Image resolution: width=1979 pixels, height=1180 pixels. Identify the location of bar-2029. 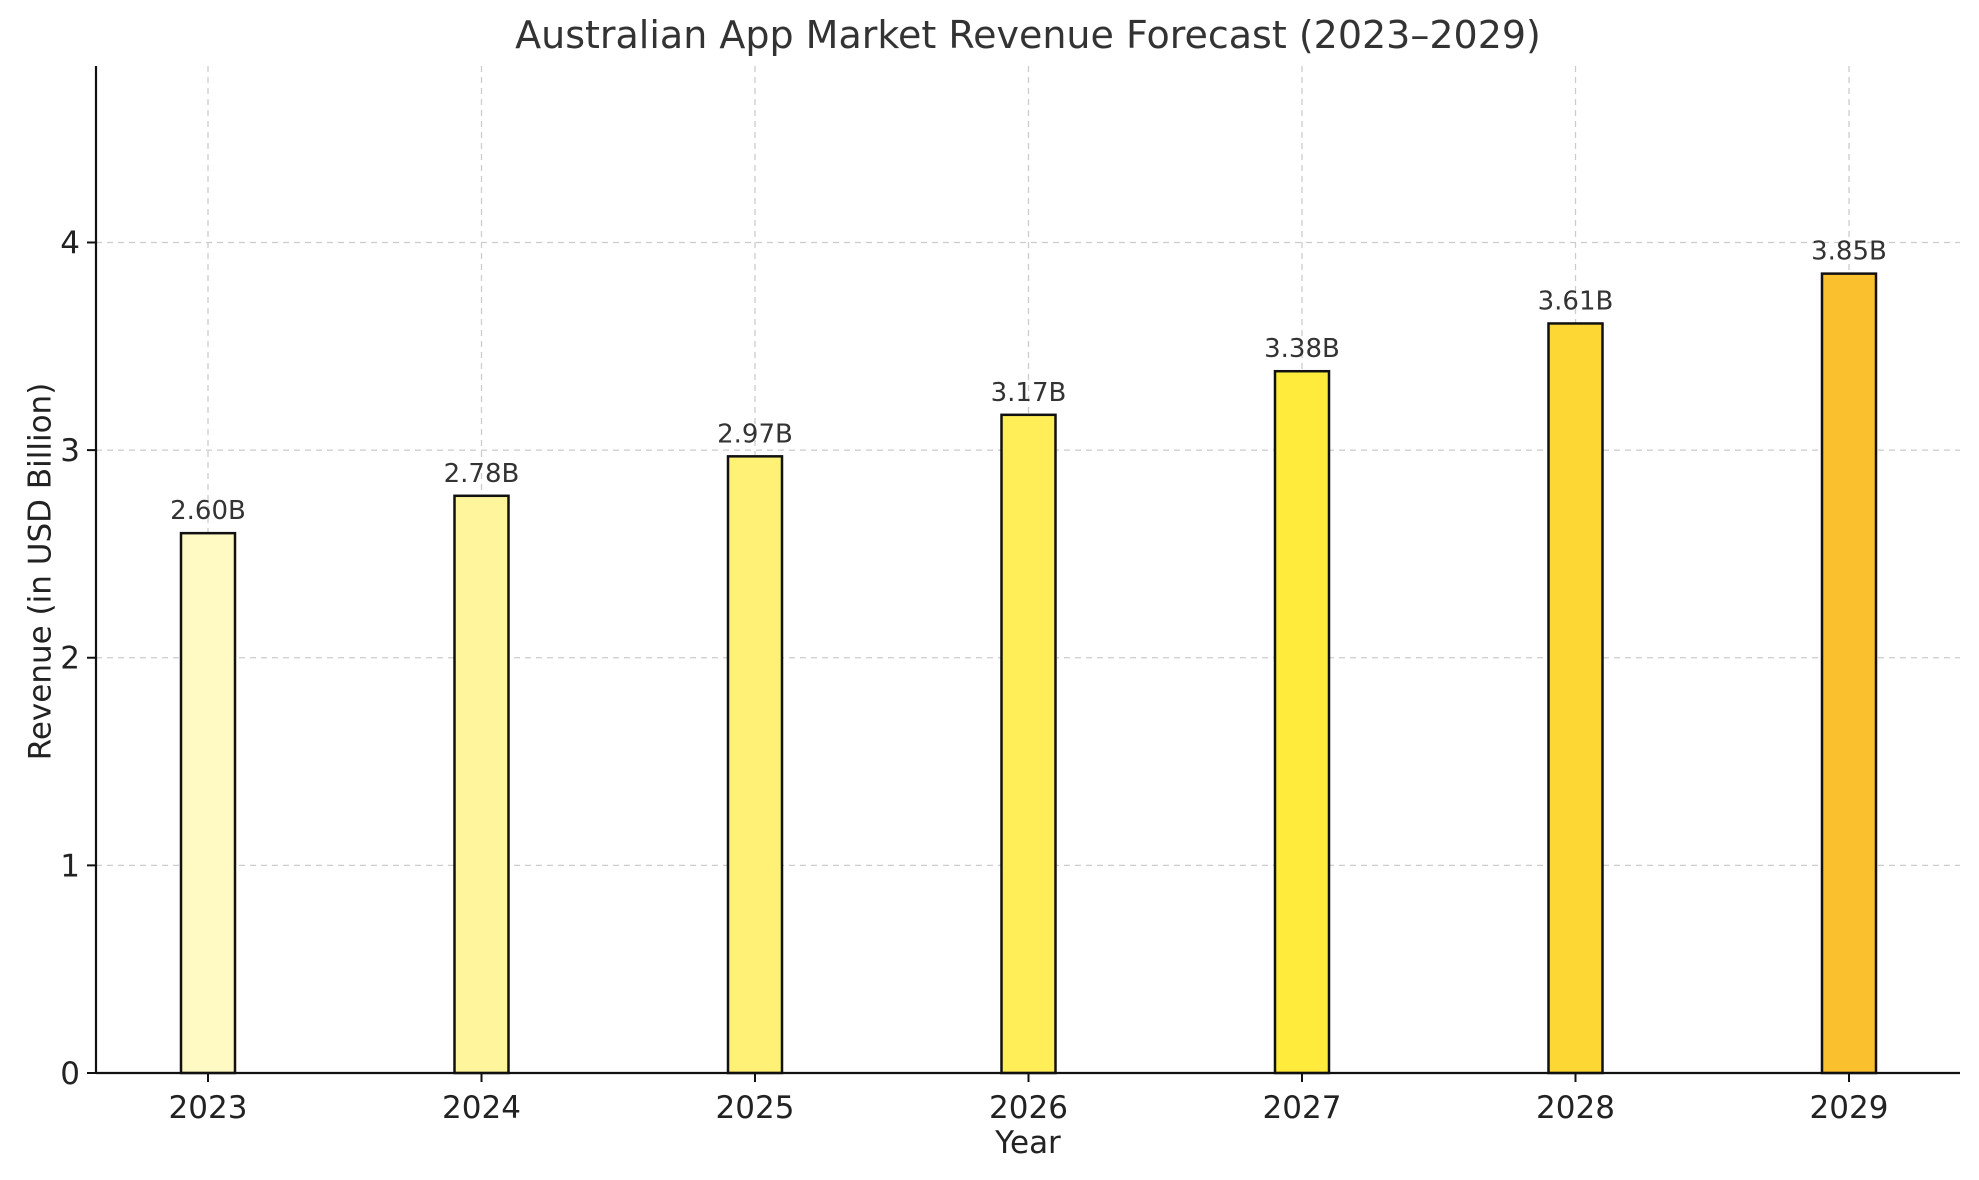
(1849, 673).